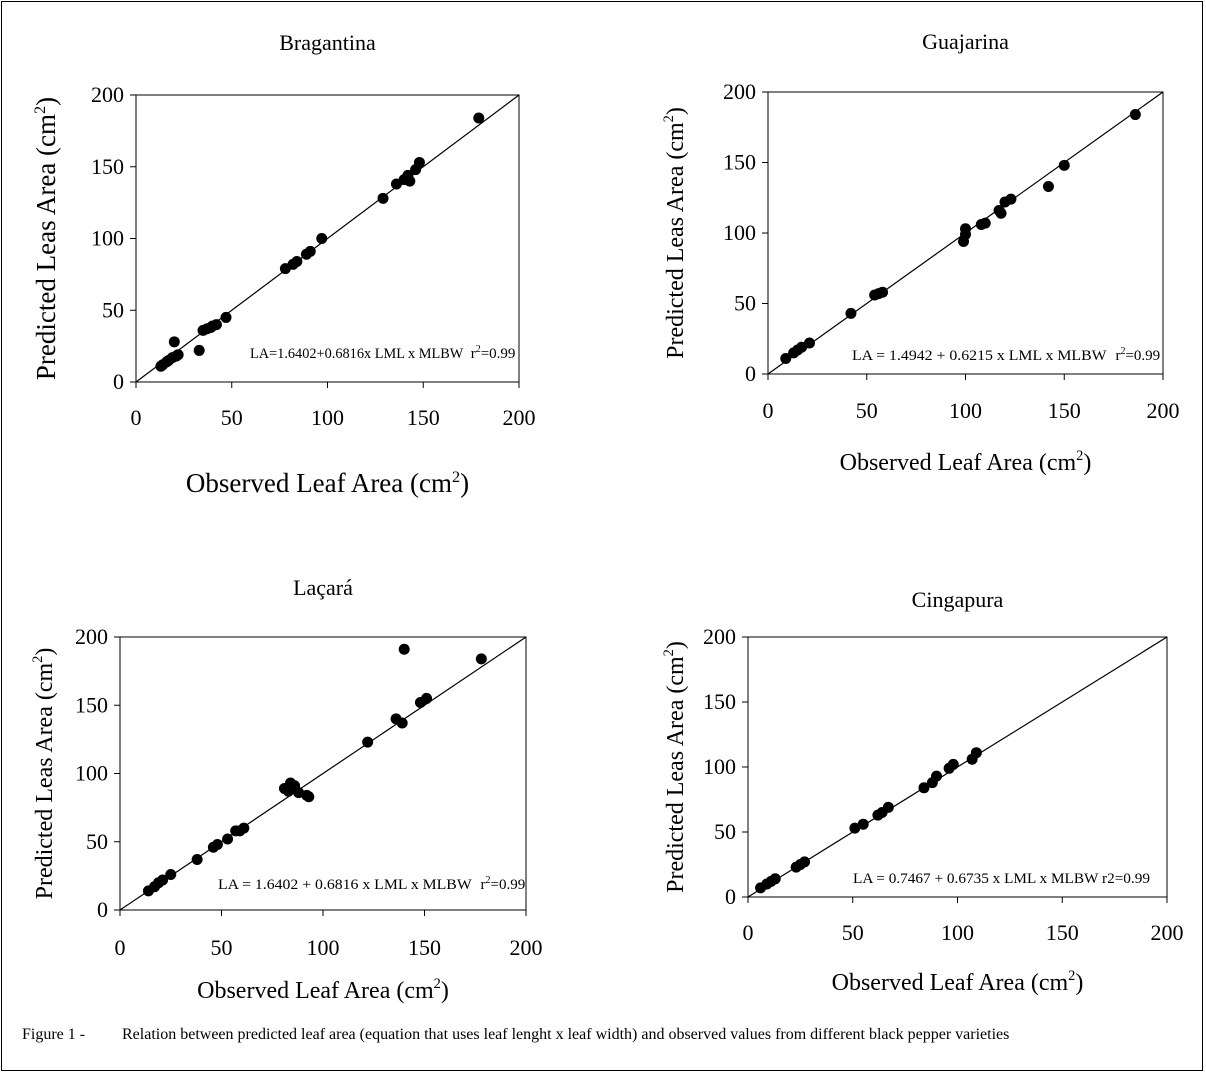  What do you see at coordinates (357, 354) in the screenshot?
I see `regression-equation: LA=1.6402+0.6816x LML x MLBW` at bounding box center [357, 354].